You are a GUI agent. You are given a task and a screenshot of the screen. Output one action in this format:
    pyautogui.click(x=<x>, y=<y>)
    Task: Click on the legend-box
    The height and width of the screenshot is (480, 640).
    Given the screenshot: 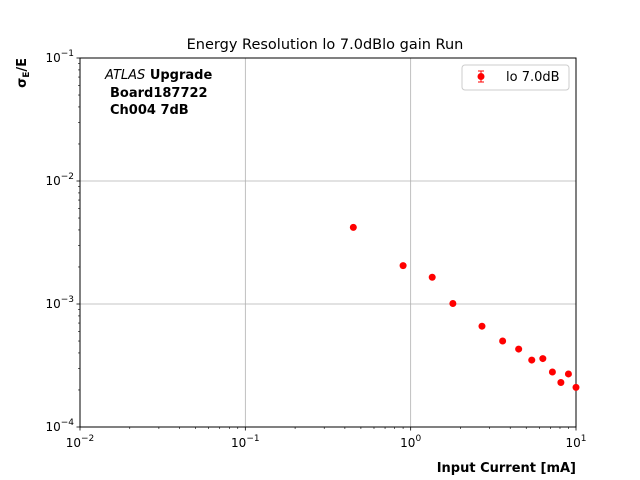 What is the action you would take?
    pyautogui.click(x=515, y=77)
    